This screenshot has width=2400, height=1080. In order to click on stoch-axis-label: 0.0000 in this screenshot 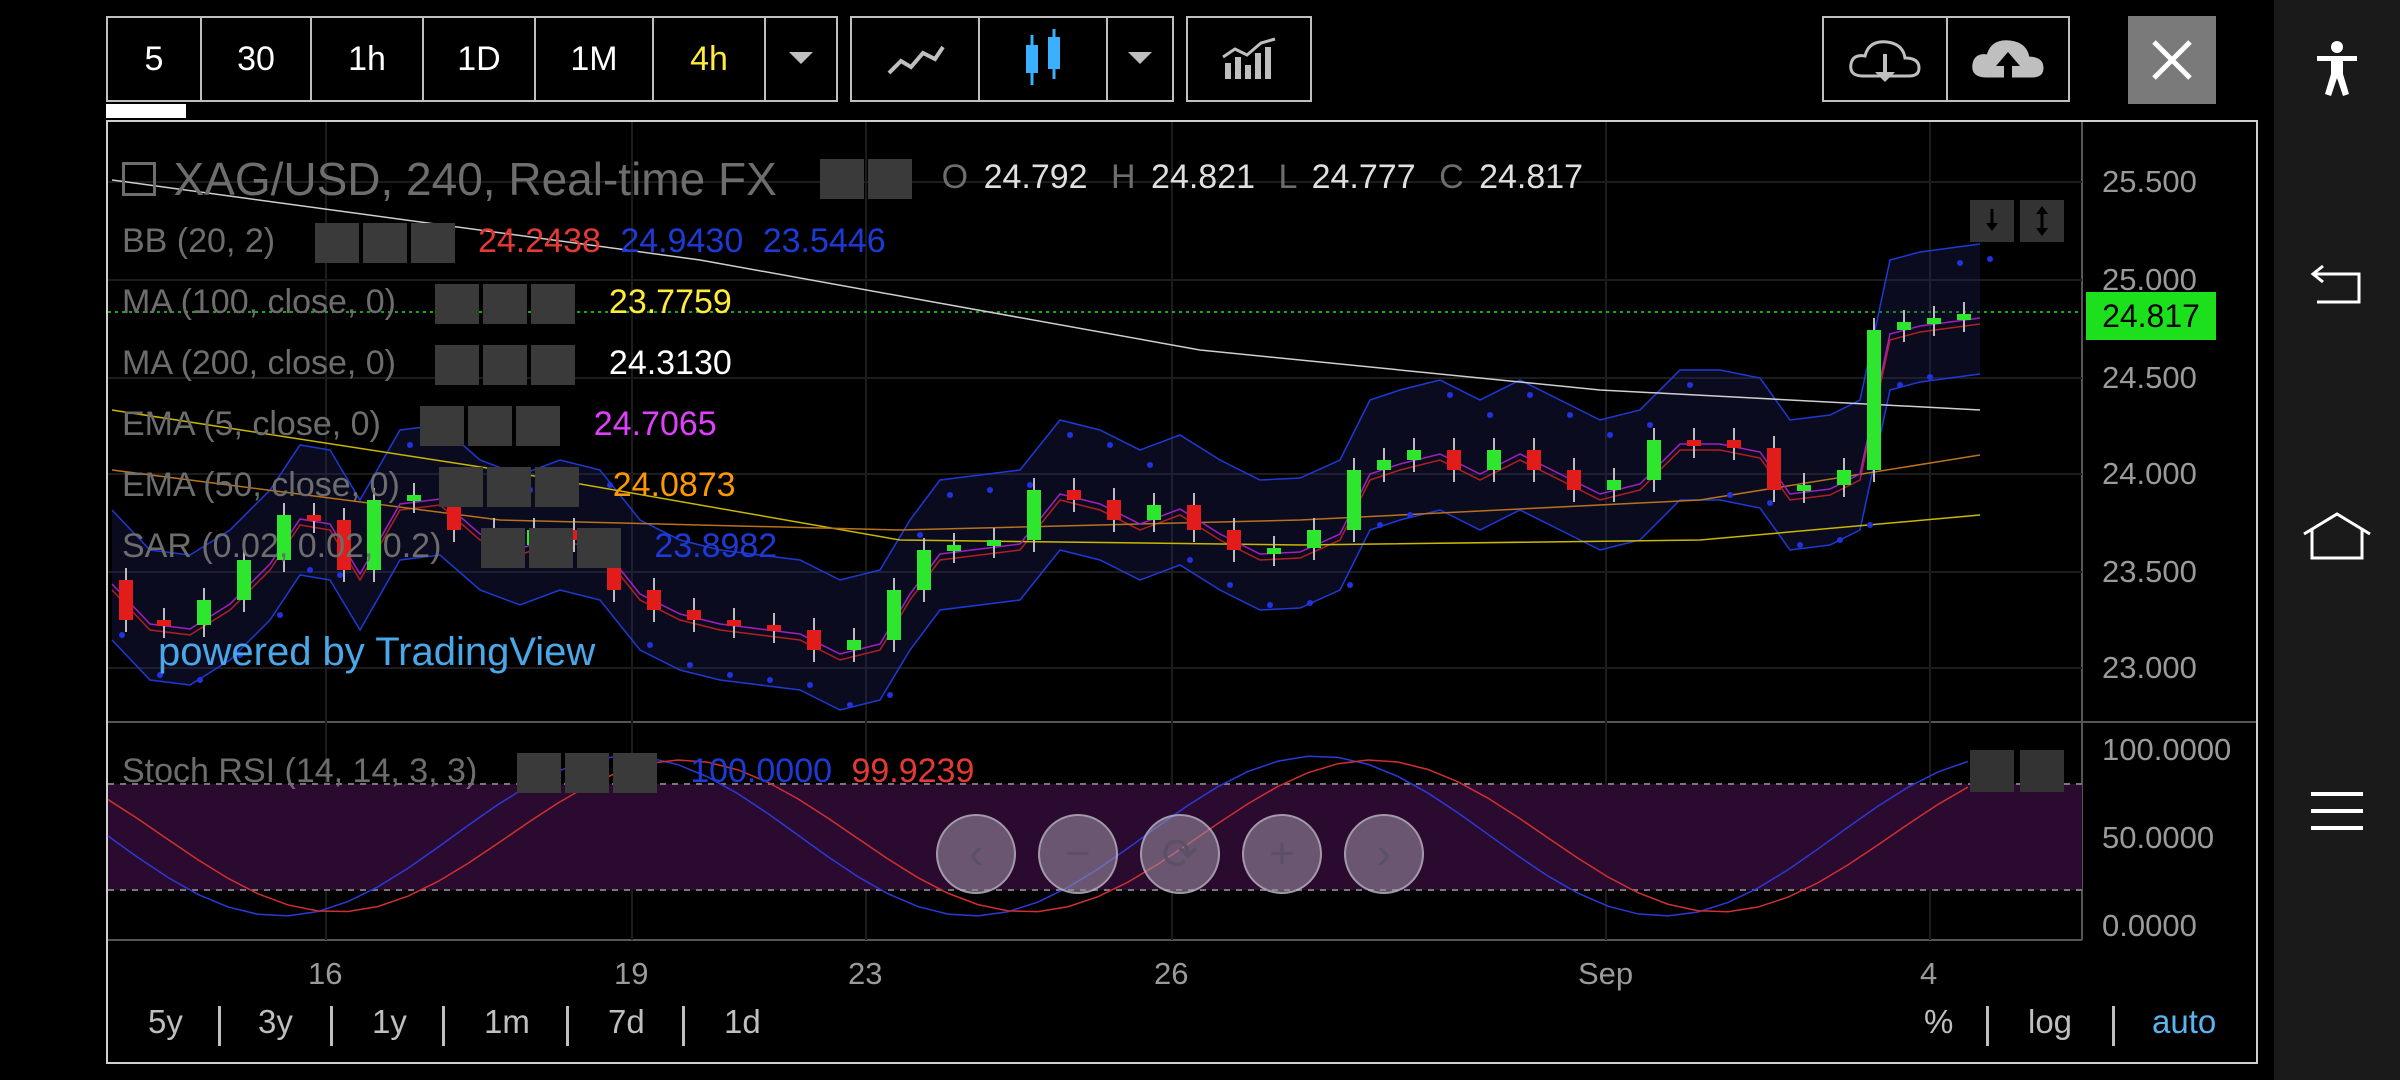, I will do `click(2149, 925)`.